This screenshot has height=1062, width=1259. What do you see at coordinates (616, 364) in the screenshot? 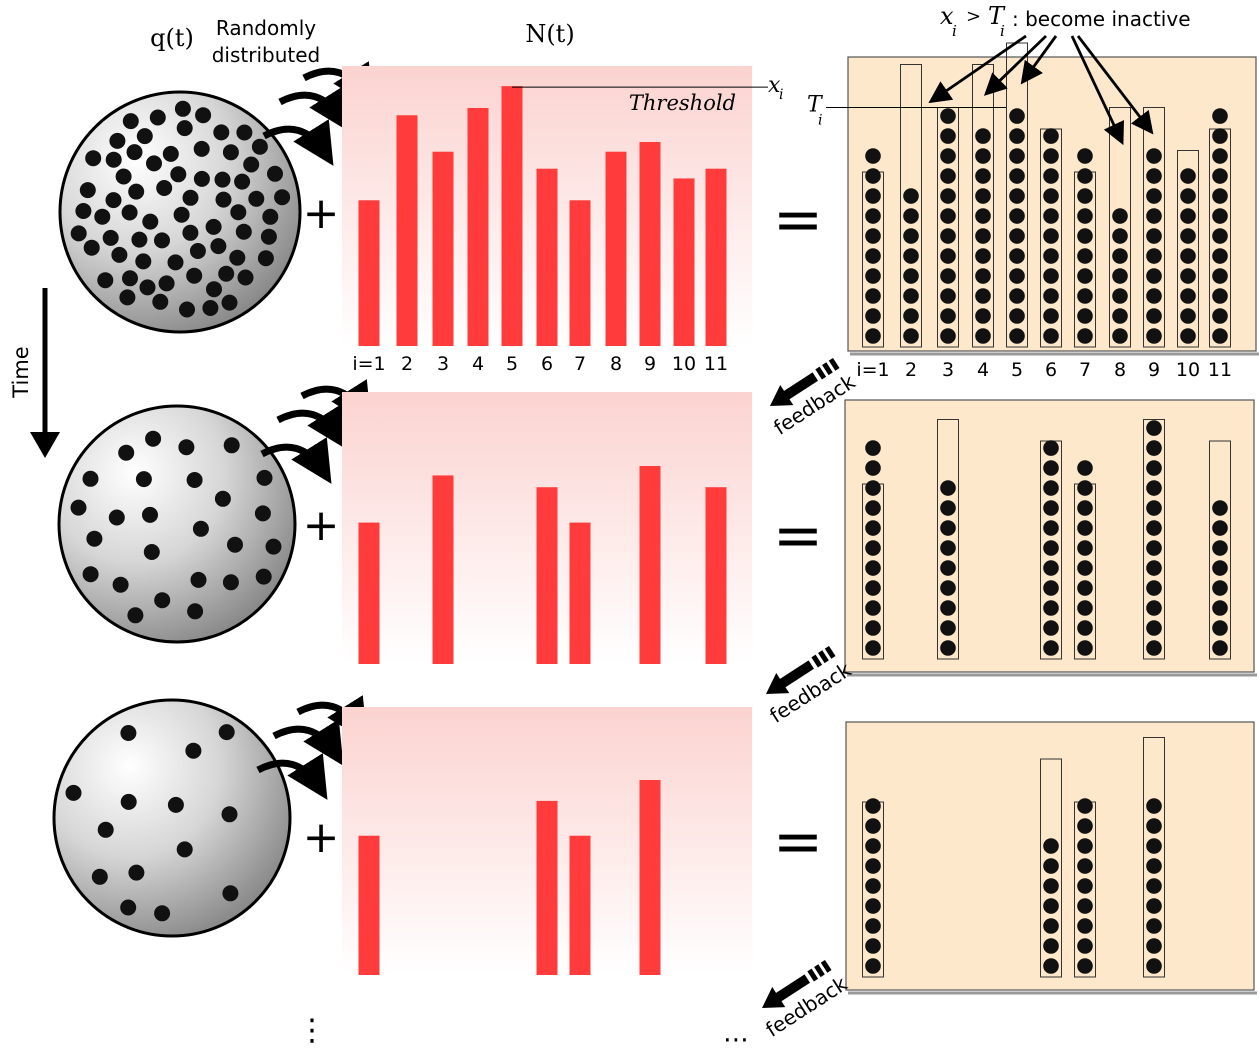
I see `index-label: 8` at bounding box center [616, 364].